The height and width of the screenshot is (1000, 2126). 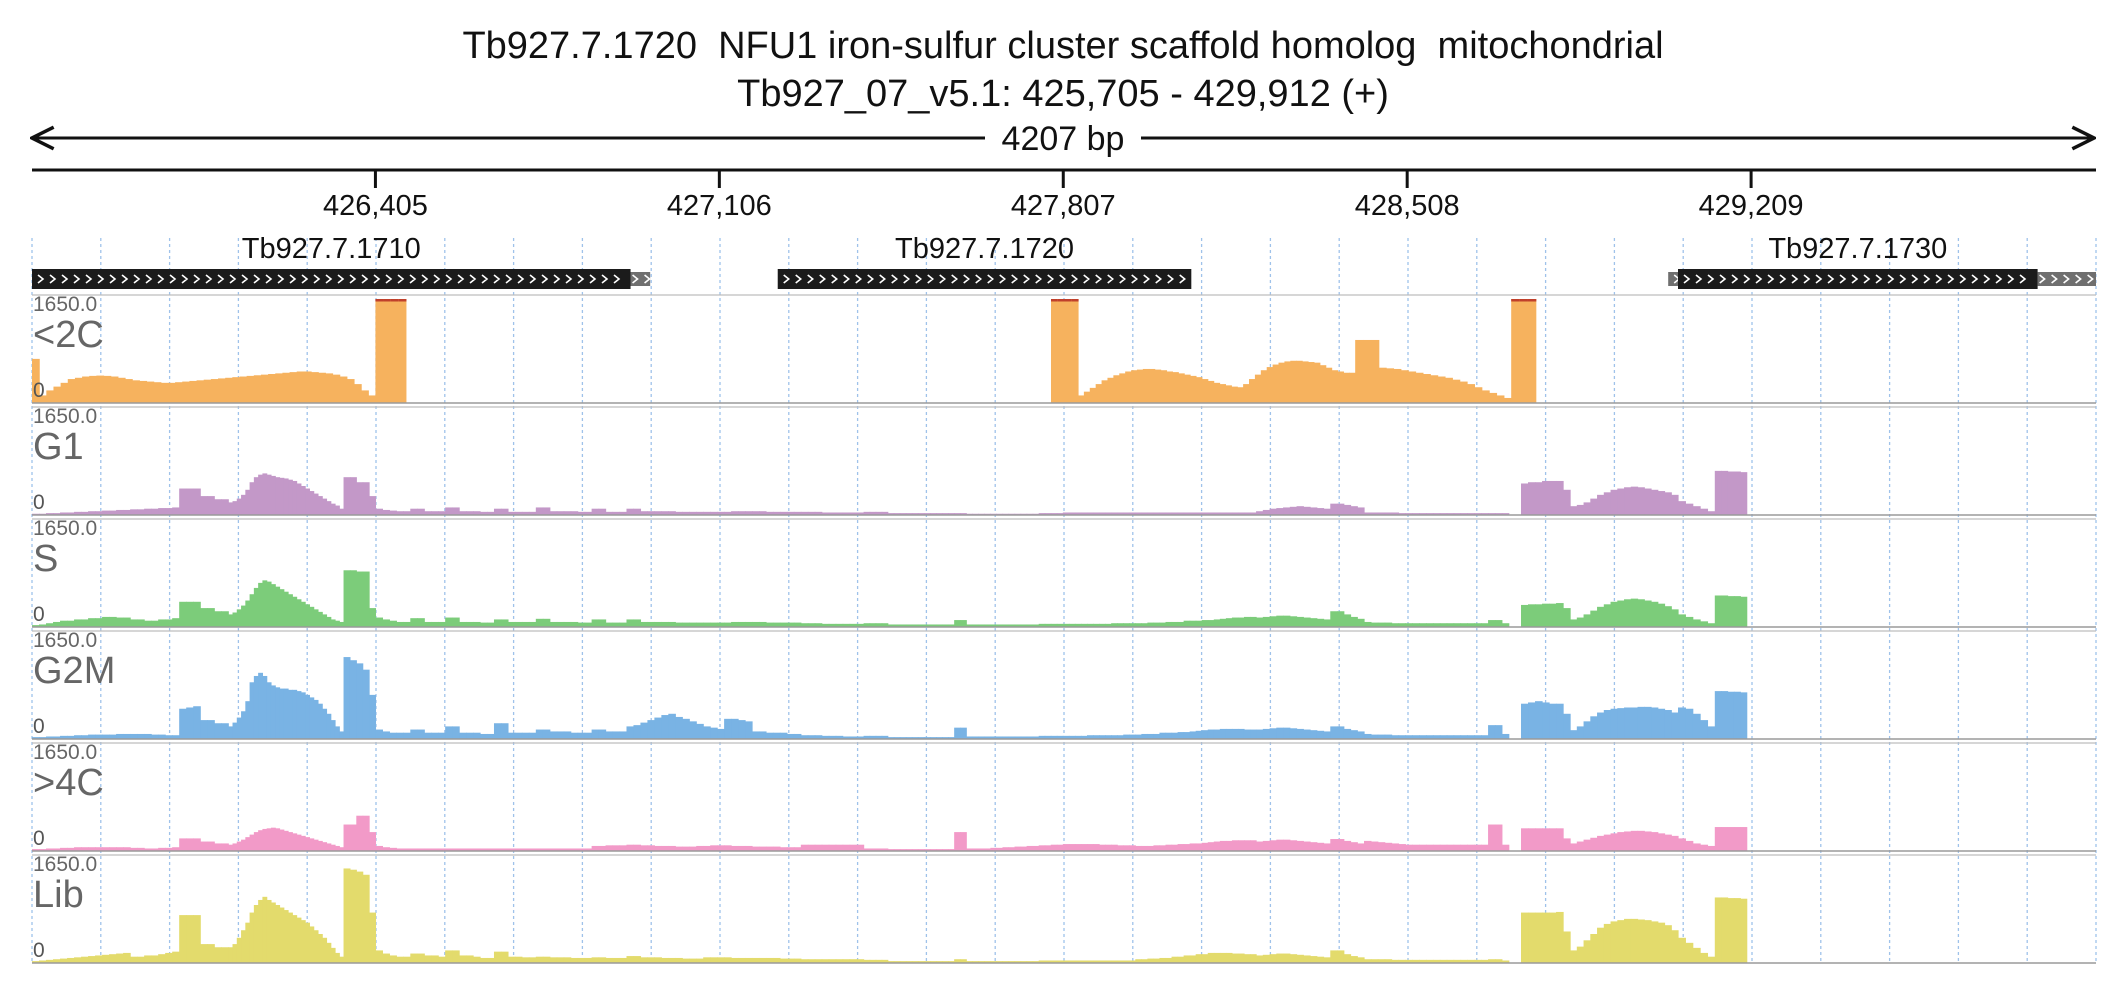 What do you see at coordinates (1061, 300) in the screenshot?
I see `clip-marker` at bounding box center [1061, 300].